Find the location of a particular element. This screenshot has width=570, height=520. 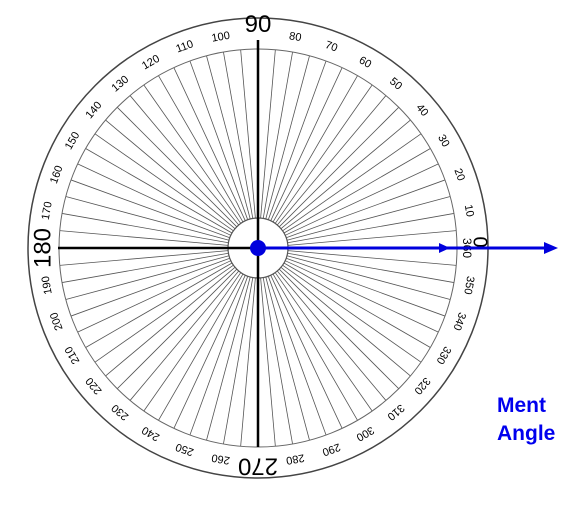

caption-line-1: Ment is located at coordinates (521, 405).